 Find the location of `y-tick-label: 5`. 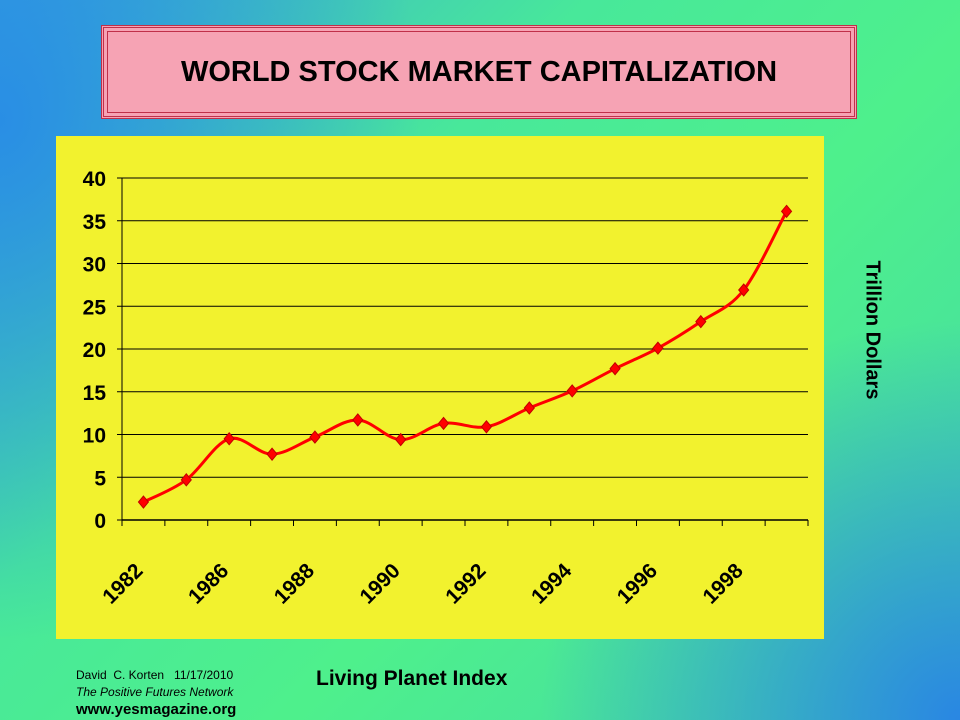

y-tick-label: 5 is located at coordinates (100, 478).